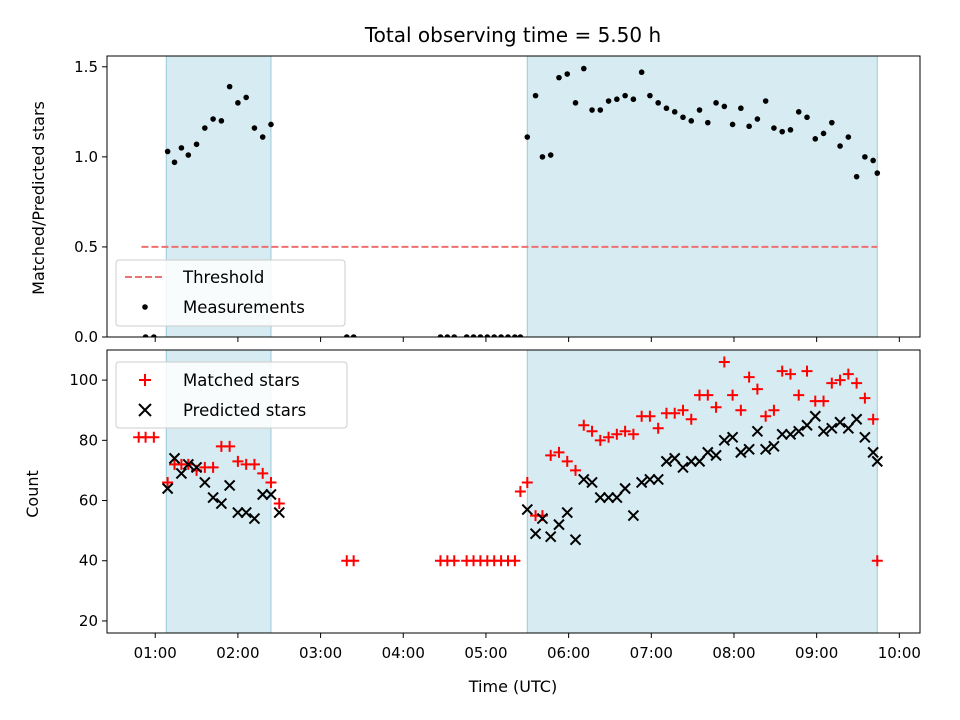  Describe the element at coordinates (651, 653) in the screenshot. I see `x-tick-label: 07:00` at that location.